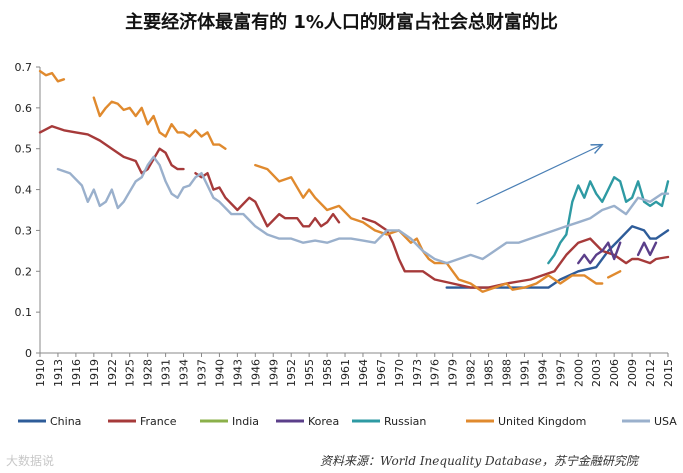 Image resolution: width=683 pixels, height=473 pixels. What do you see at coordinates (201, 373) in the screenshot?
I see `x-tick-label: 1937` at bounding box center [201, 373].